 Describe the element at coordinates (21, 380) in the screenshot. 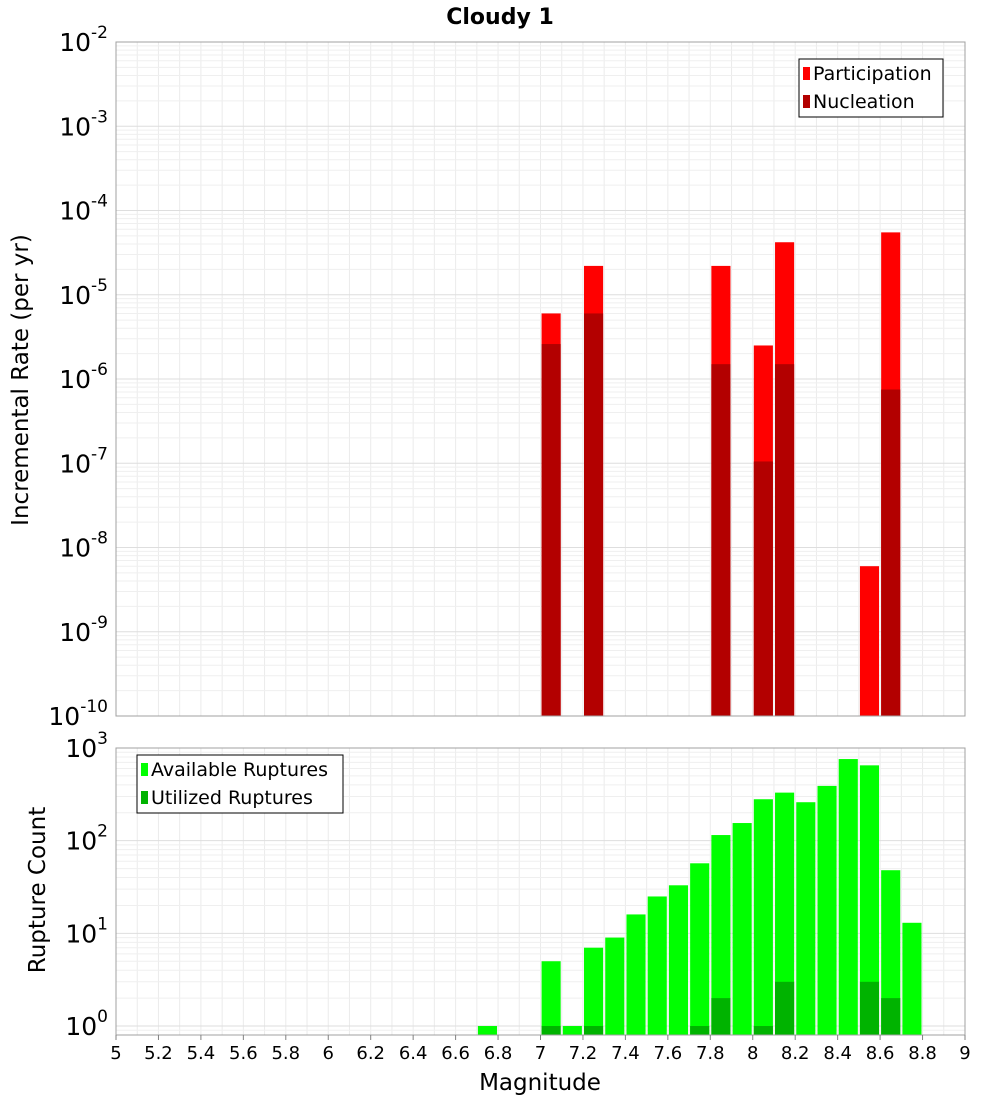

I see `y-axis-label-rate: Incremental Rate (per yr)` at that location.